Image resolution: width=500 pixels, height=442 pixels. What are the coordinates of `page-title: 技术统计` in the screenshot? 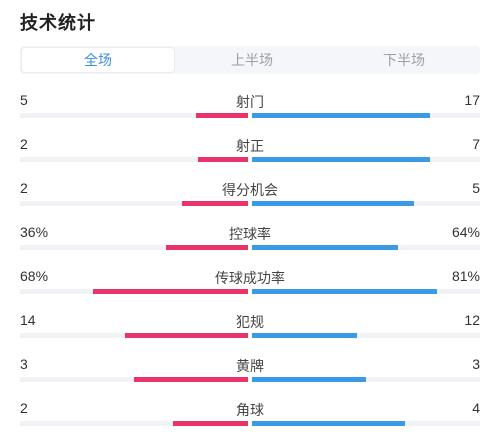 It's located at (58, 23).